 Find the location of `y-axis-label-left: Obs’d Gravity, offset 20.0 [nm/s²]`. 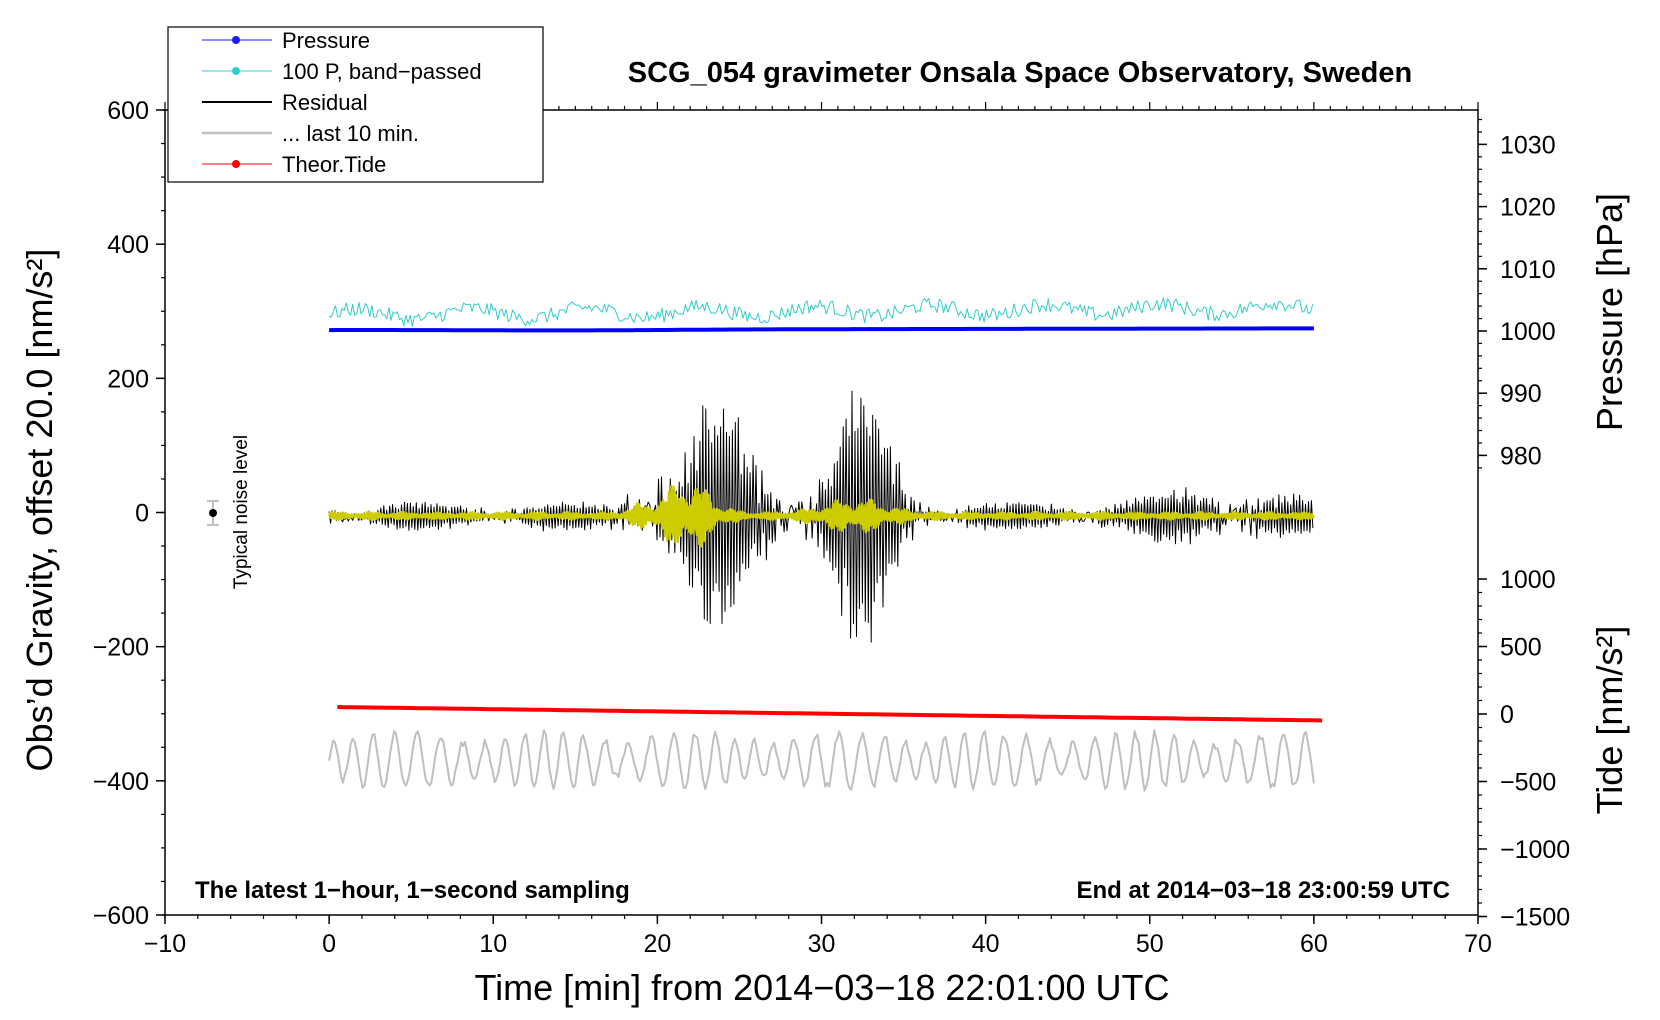

y-axis-label-left: Obs’d Gravity, offset 20.0 [nm/s²] is located at coordinates (39, 510).